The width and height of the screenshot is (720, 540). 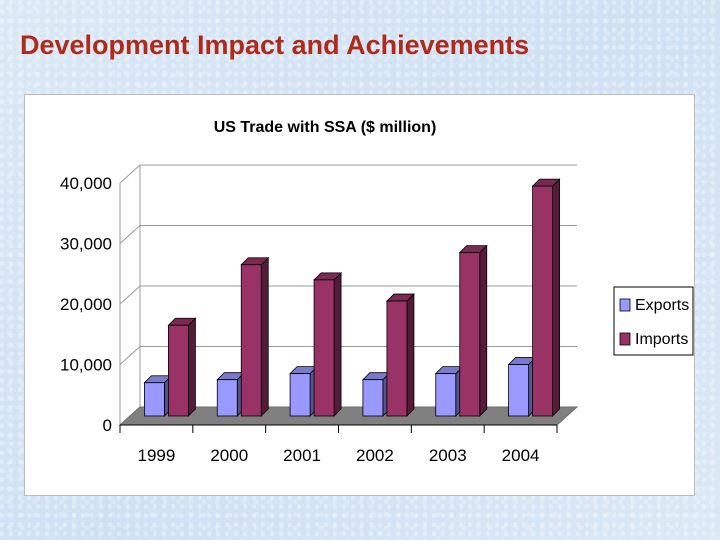 What do you see at coordinates (275, 45) in the screenshot?
I see `slide-title: Development Impact and Achievements` at bounding box center [275, 45].